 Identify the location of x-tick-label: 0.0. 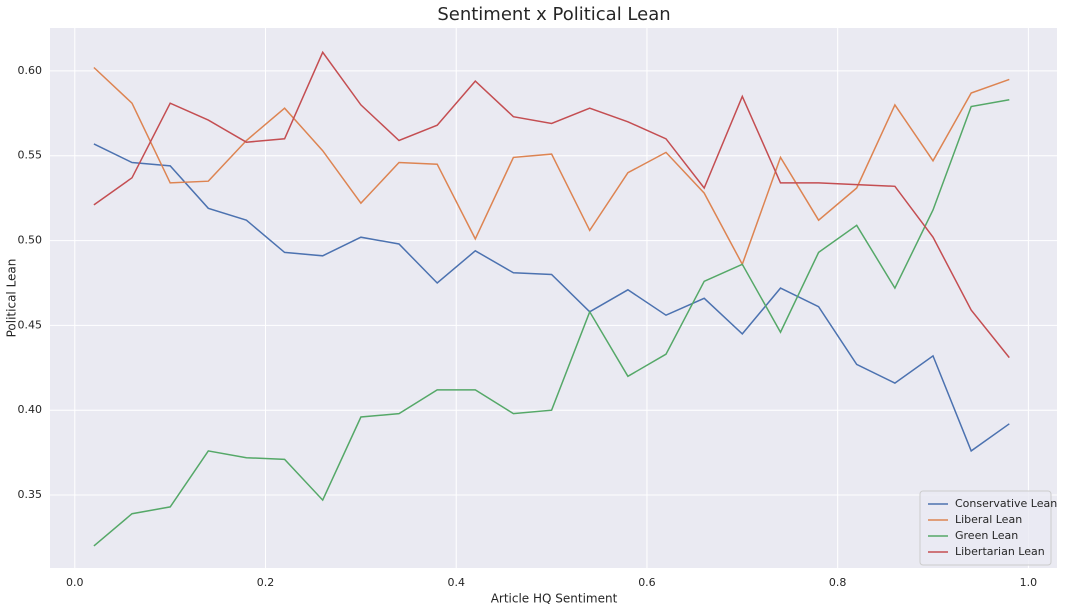
(75, 582).